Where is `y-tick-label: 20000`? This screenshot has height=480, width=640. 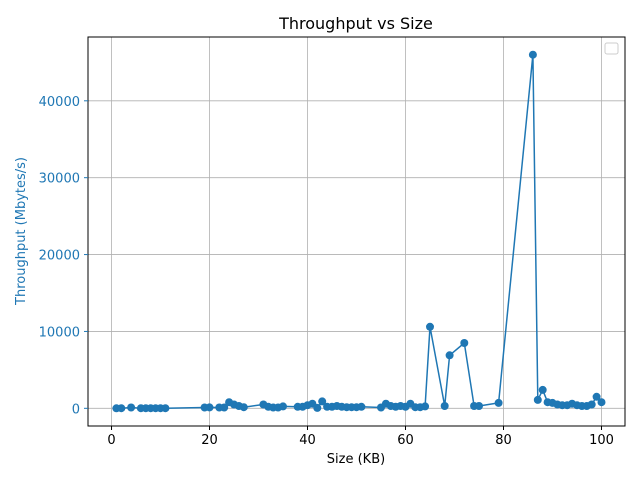 y-tick-label: 20000 is located at coordinates (59, 256).